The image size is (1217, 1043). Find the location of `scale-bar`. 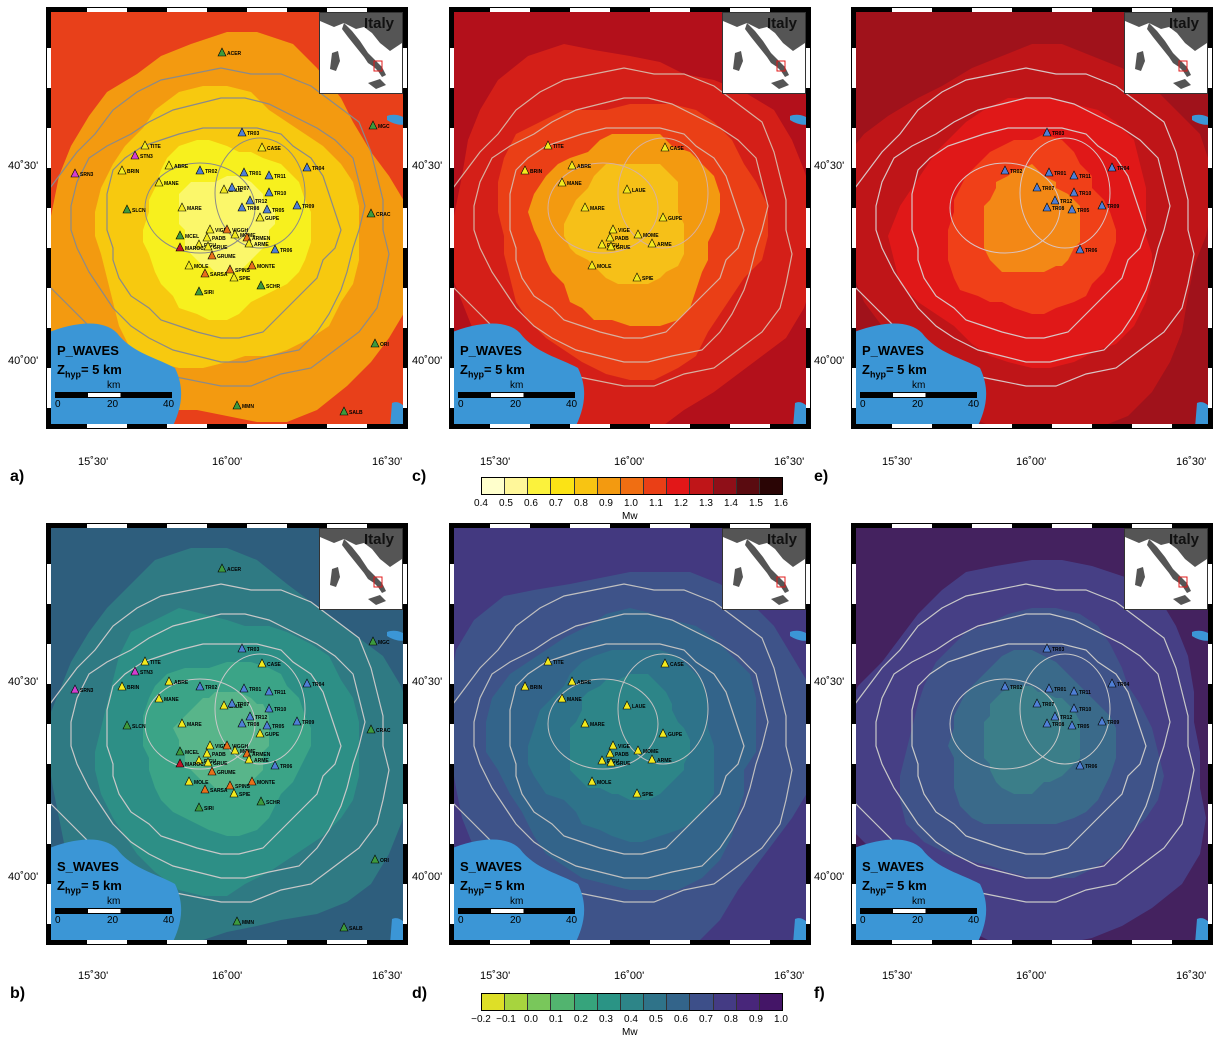

scale-bar is located at coordinates (113, 395).